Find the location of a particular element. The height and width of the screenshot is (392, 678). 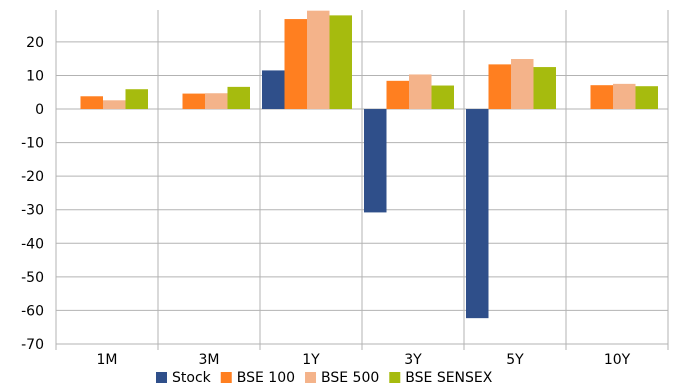

x-tick-label: 10Y is located at coordinates (617, 360).